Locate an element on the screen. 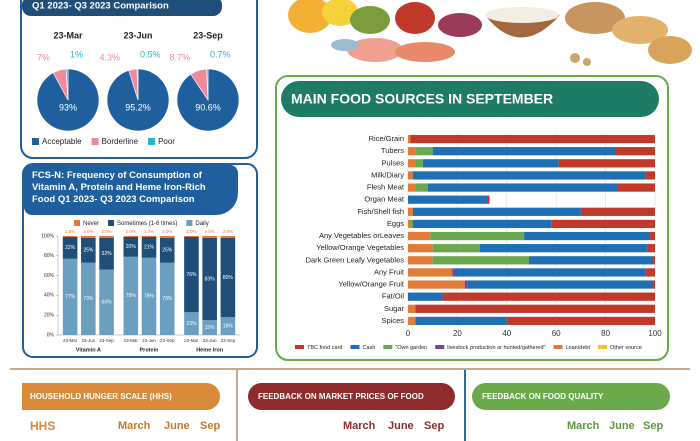  y-tick-label: Yellow/Orange Fruit is located at coordinates (371, 284).